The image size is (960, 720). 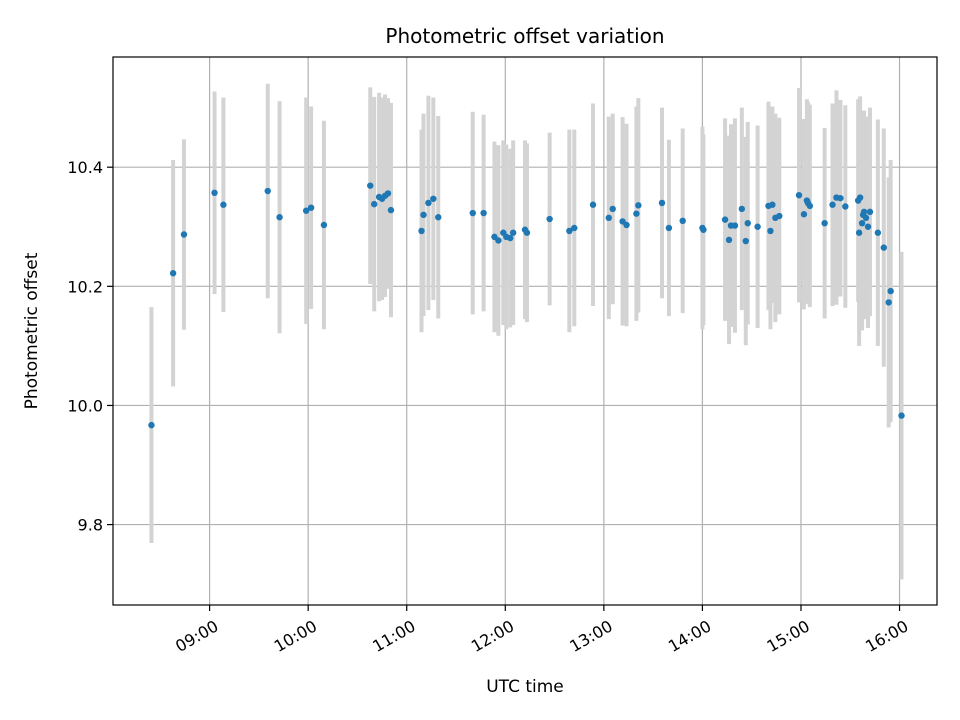 What do you see at coordinates (85, 167) in the screenshot?
I see `y-tick-label: 10.4` at bounding box center [85, 167].